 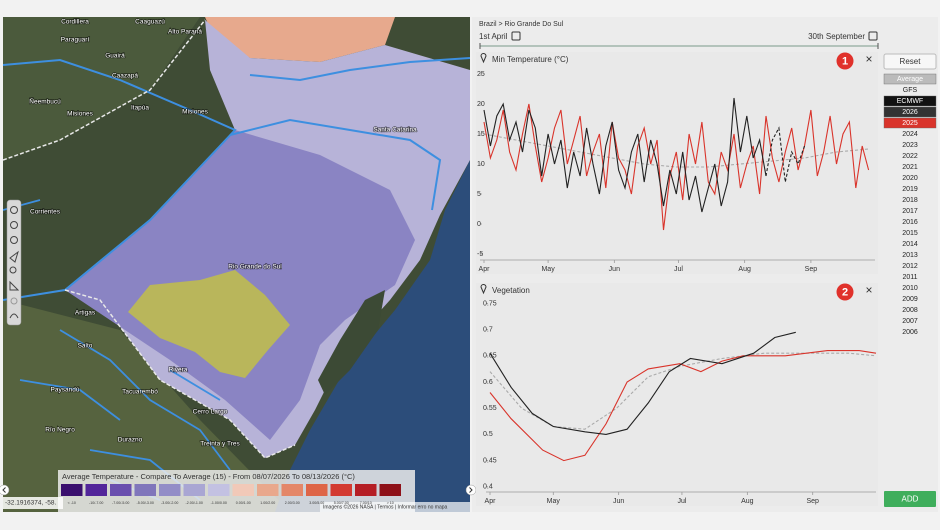 What do you see at coordinates (910, 134) in the screenshot?
I see `series-toggle: 2024` at bounding box center [910, 134].